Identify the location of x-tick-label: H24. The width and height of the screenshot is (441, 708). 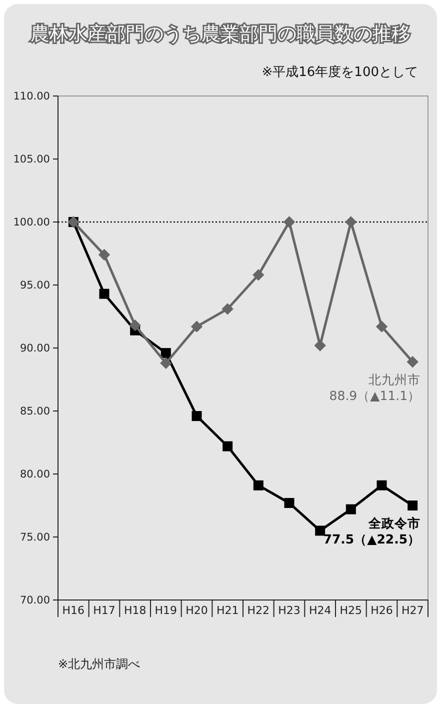
(320, 610).